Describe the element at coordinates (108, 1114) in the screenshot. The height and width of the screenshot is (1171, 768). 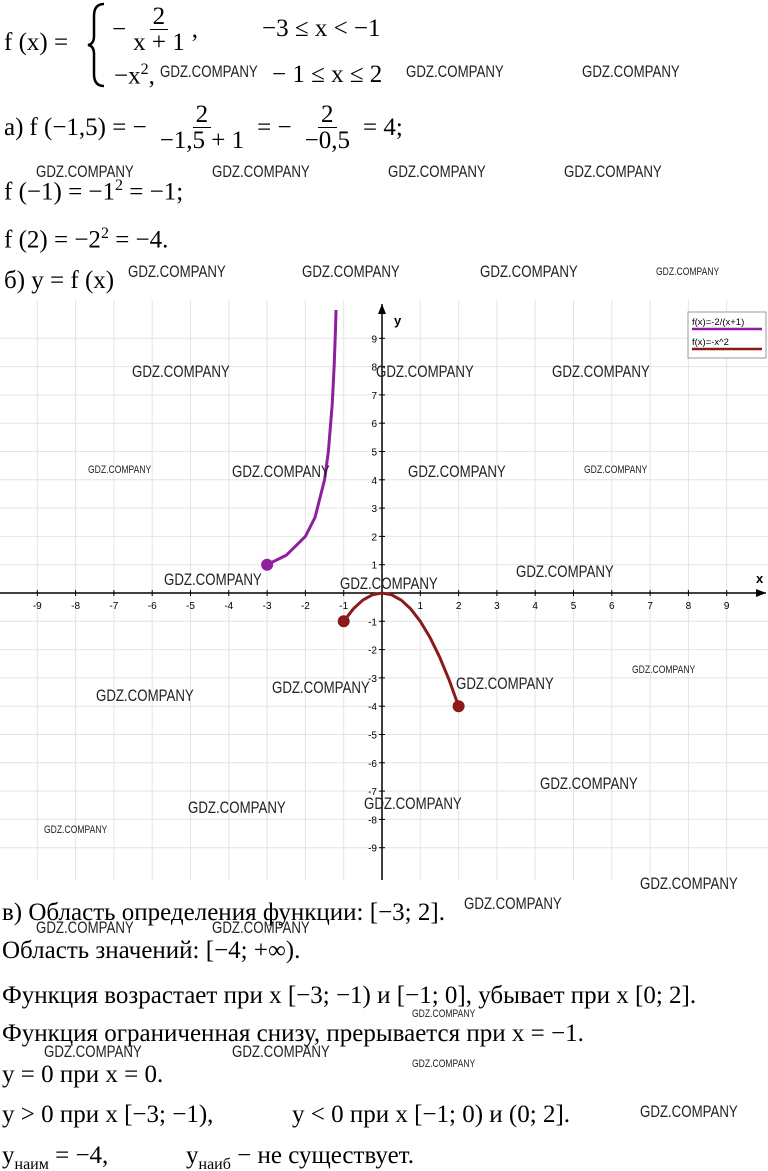
I see `text-line: y > 0 при x [−3; −1),` at that location.